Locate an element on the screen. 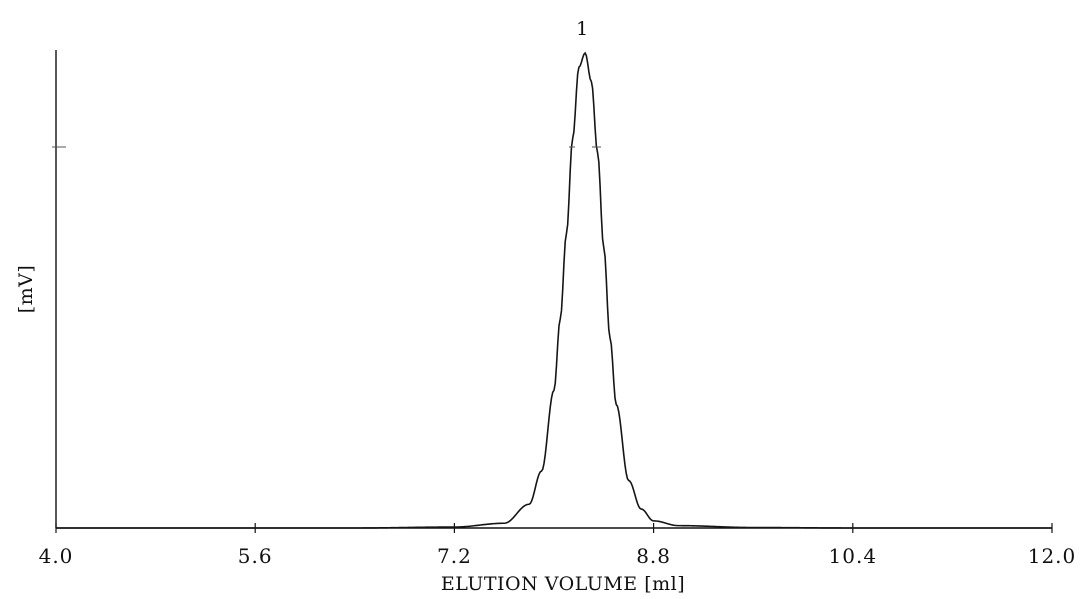  x-tick-label: 10.4 is located at coordinates (853, 556).